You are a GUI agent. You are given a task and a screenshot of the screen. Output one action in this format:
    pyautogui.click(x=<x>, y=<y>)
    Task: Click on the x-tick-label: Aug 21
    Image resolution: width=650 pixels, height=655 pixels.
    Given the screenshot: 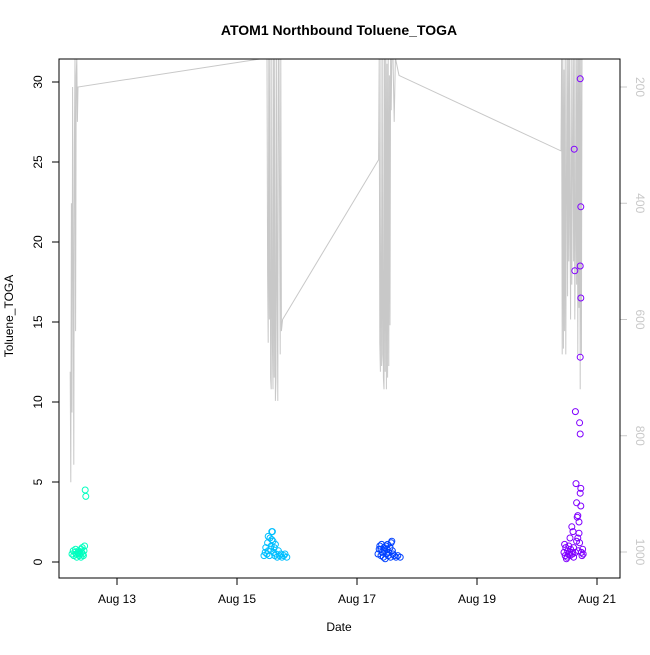 What is the action you would take?
    pyautogui.click(x=597, y=599)
    